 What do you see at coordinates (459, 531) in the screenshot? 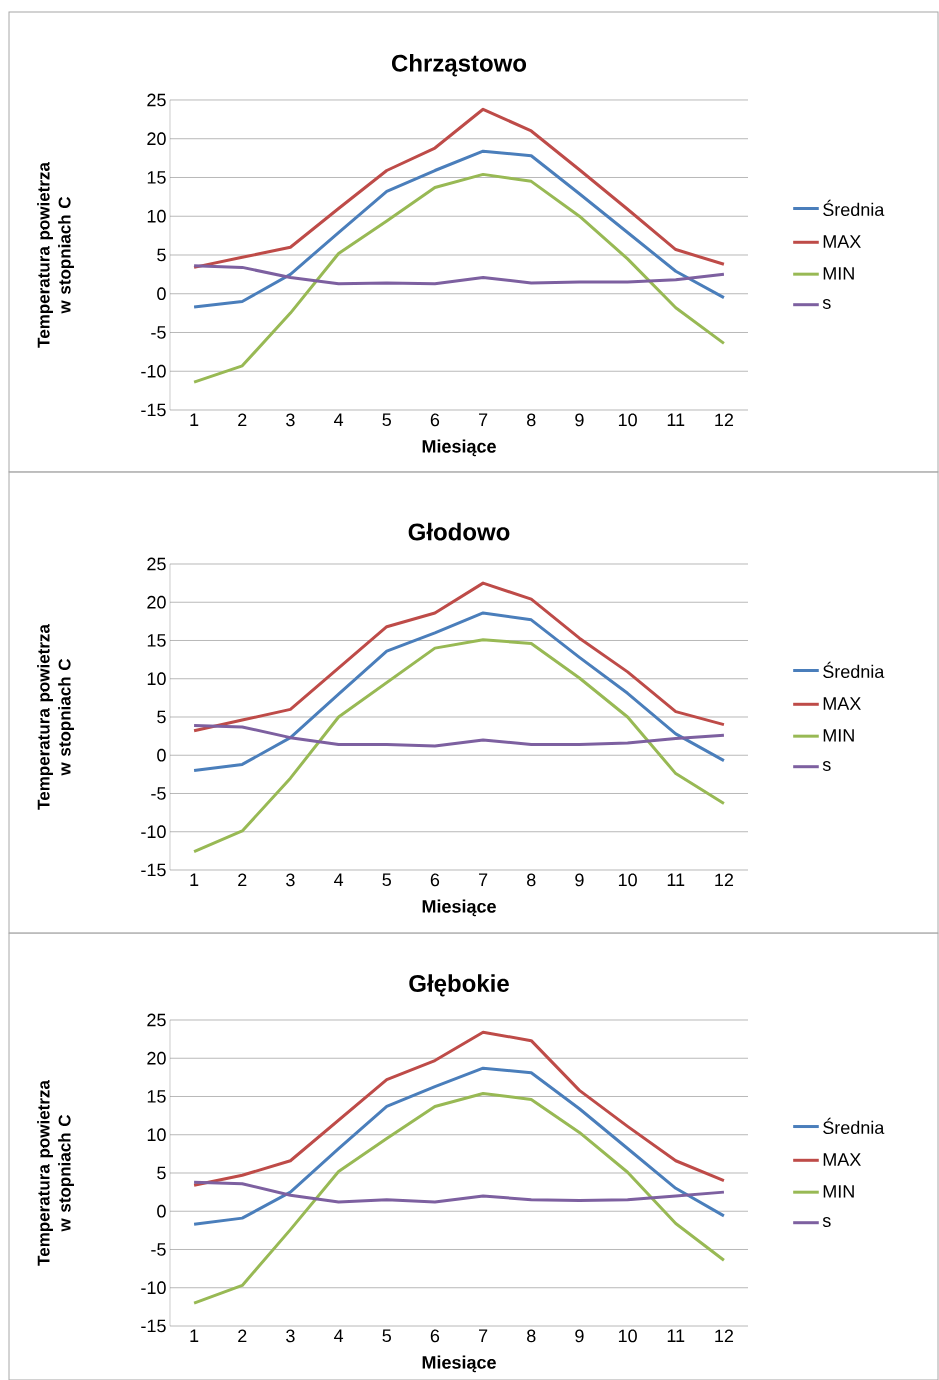
I see `chart-title: Głodowo` at bounding box center [459, 531].